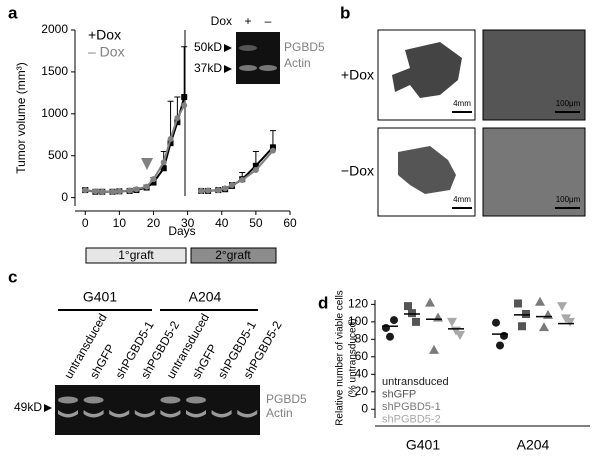 This screenshot has width=600, height=462. I want to click on legend-entry: shPGBD5-2, so click(411, 419).